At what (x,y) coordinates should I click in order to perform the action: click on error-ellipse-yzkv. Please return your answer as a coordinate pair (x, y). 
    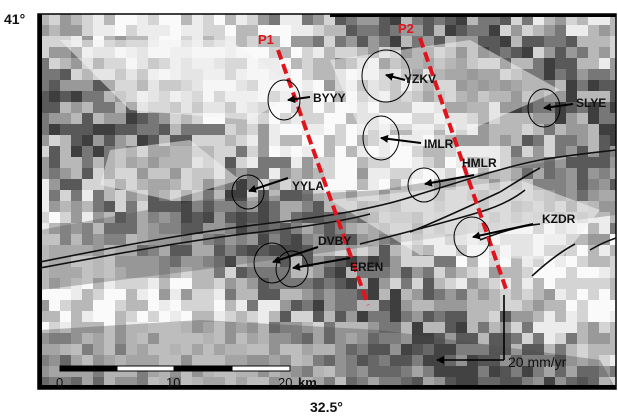
    Looking at the image, I should click on (386, 76).